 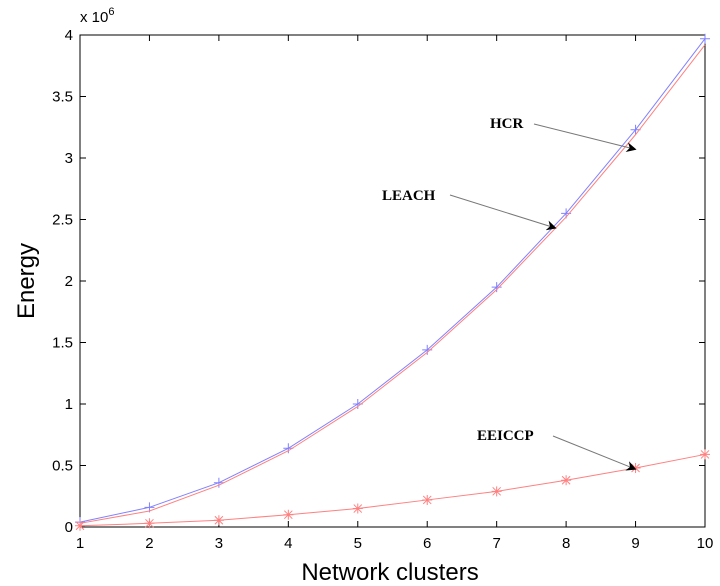 What do you see at coordinates (427, 543) in the screenshot?
I see `x-tick-label: 6` at bounding box center [427, 543].